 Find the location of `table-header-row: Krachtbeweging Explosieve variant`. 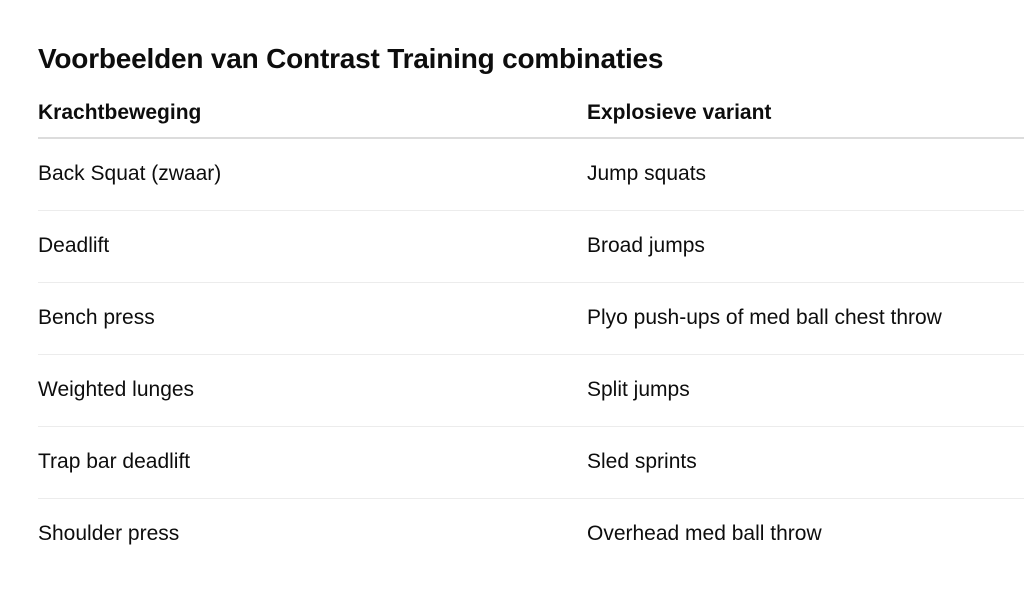

table-header-row: Krachtbeweging Explosieve variant is located at coordinates (531, 107).